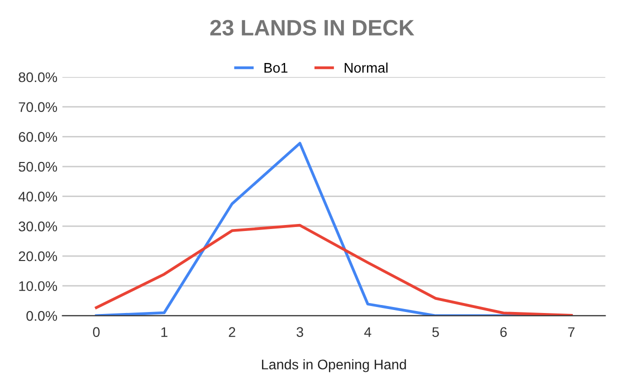 Image resolution: width=624 pixels, height=385 pixels. Describe the element at coordinates (96, 332) in the screenshot. I see `x-tick-label: 0` at that location.